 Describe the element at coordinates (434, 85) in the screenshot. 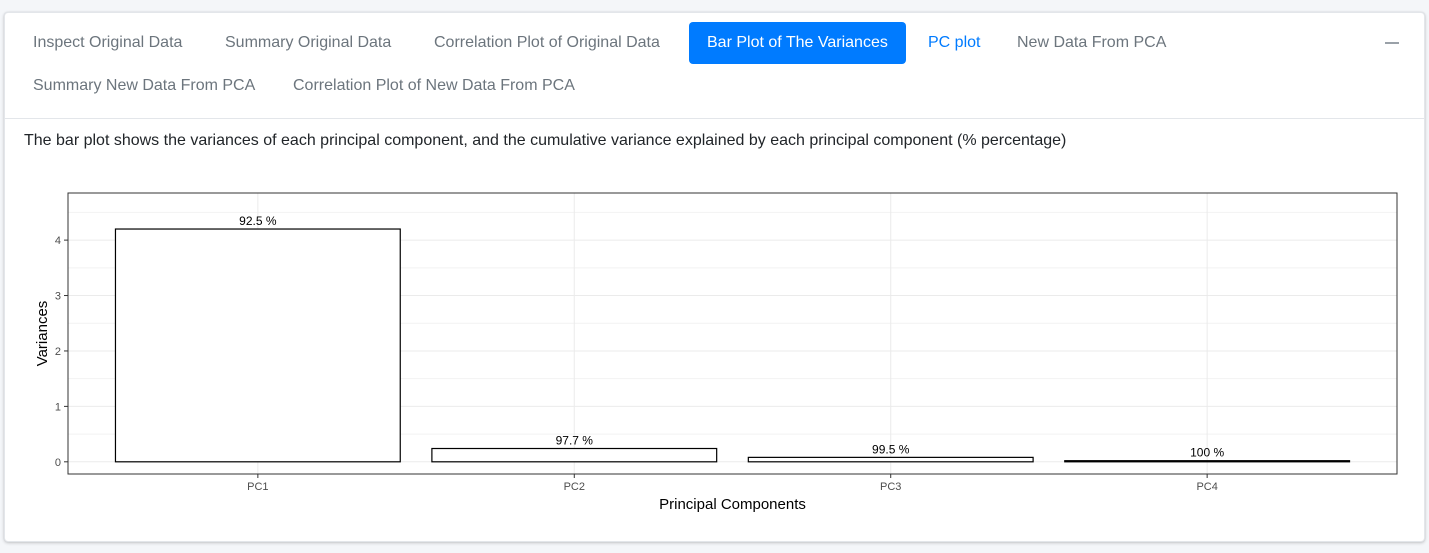

I see `tab-correlation-plot-new-data: Correlation Plot of New Data From PCA` at that location.